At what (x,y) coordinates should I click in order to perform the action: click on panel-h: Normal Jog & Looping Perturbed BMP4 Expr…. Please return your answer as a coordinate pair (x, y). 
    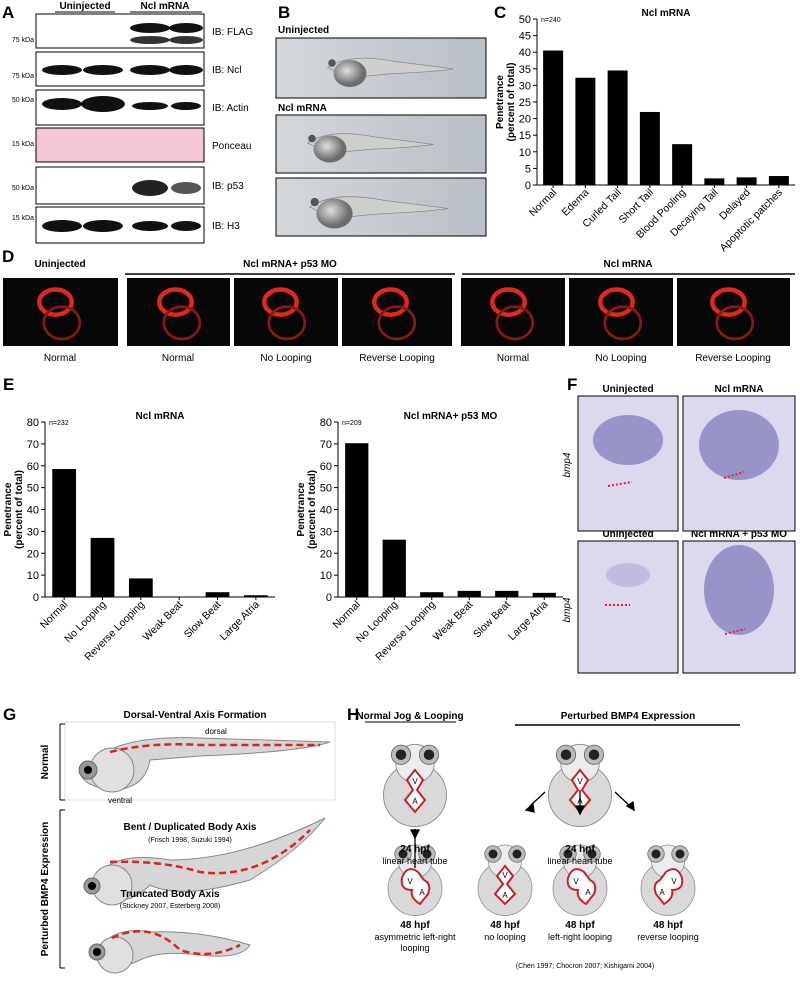
    Looking at the image, I should click on (548, 840).